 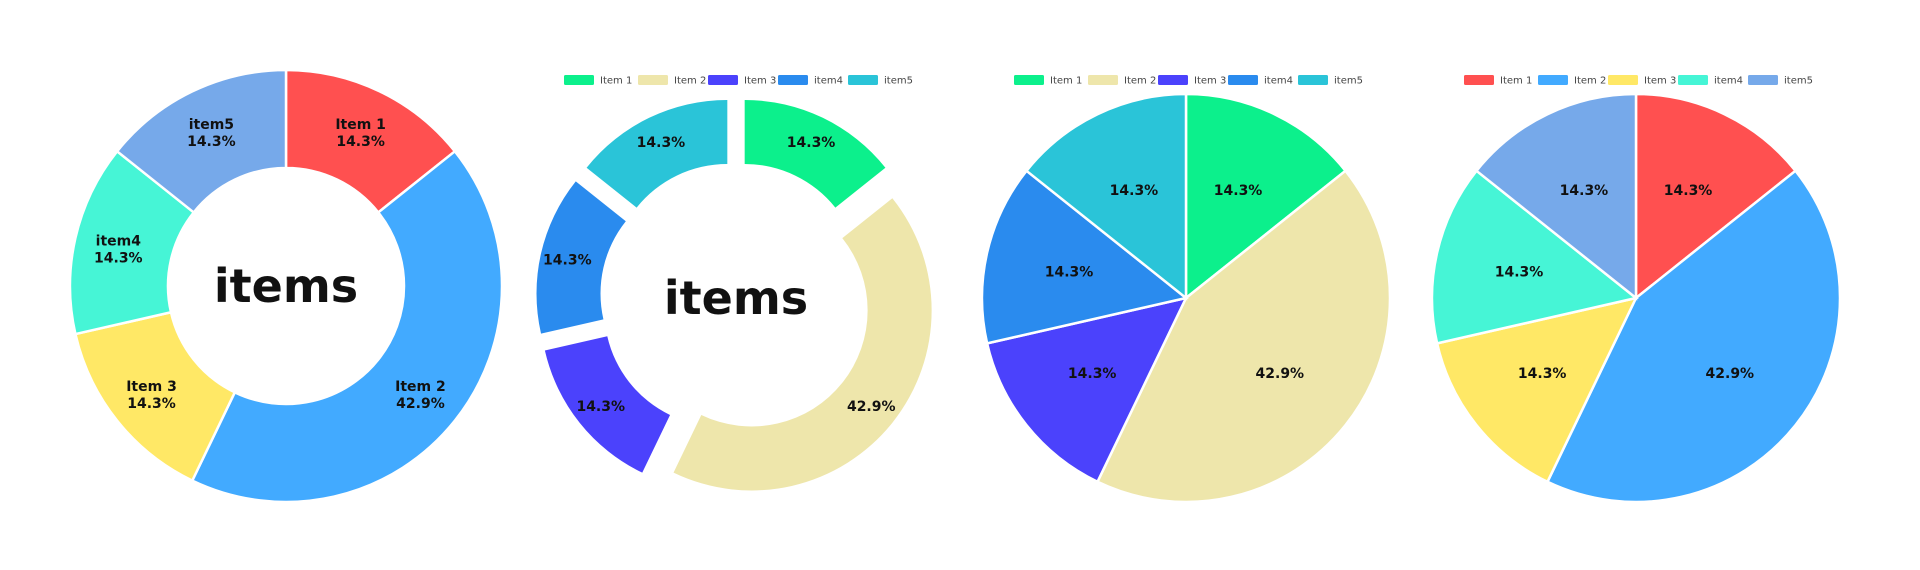 What do you see at coordinates (151, 387) in the screenshot?
I see `slice-name-label: Item 3` at bounding box center [151, 387].